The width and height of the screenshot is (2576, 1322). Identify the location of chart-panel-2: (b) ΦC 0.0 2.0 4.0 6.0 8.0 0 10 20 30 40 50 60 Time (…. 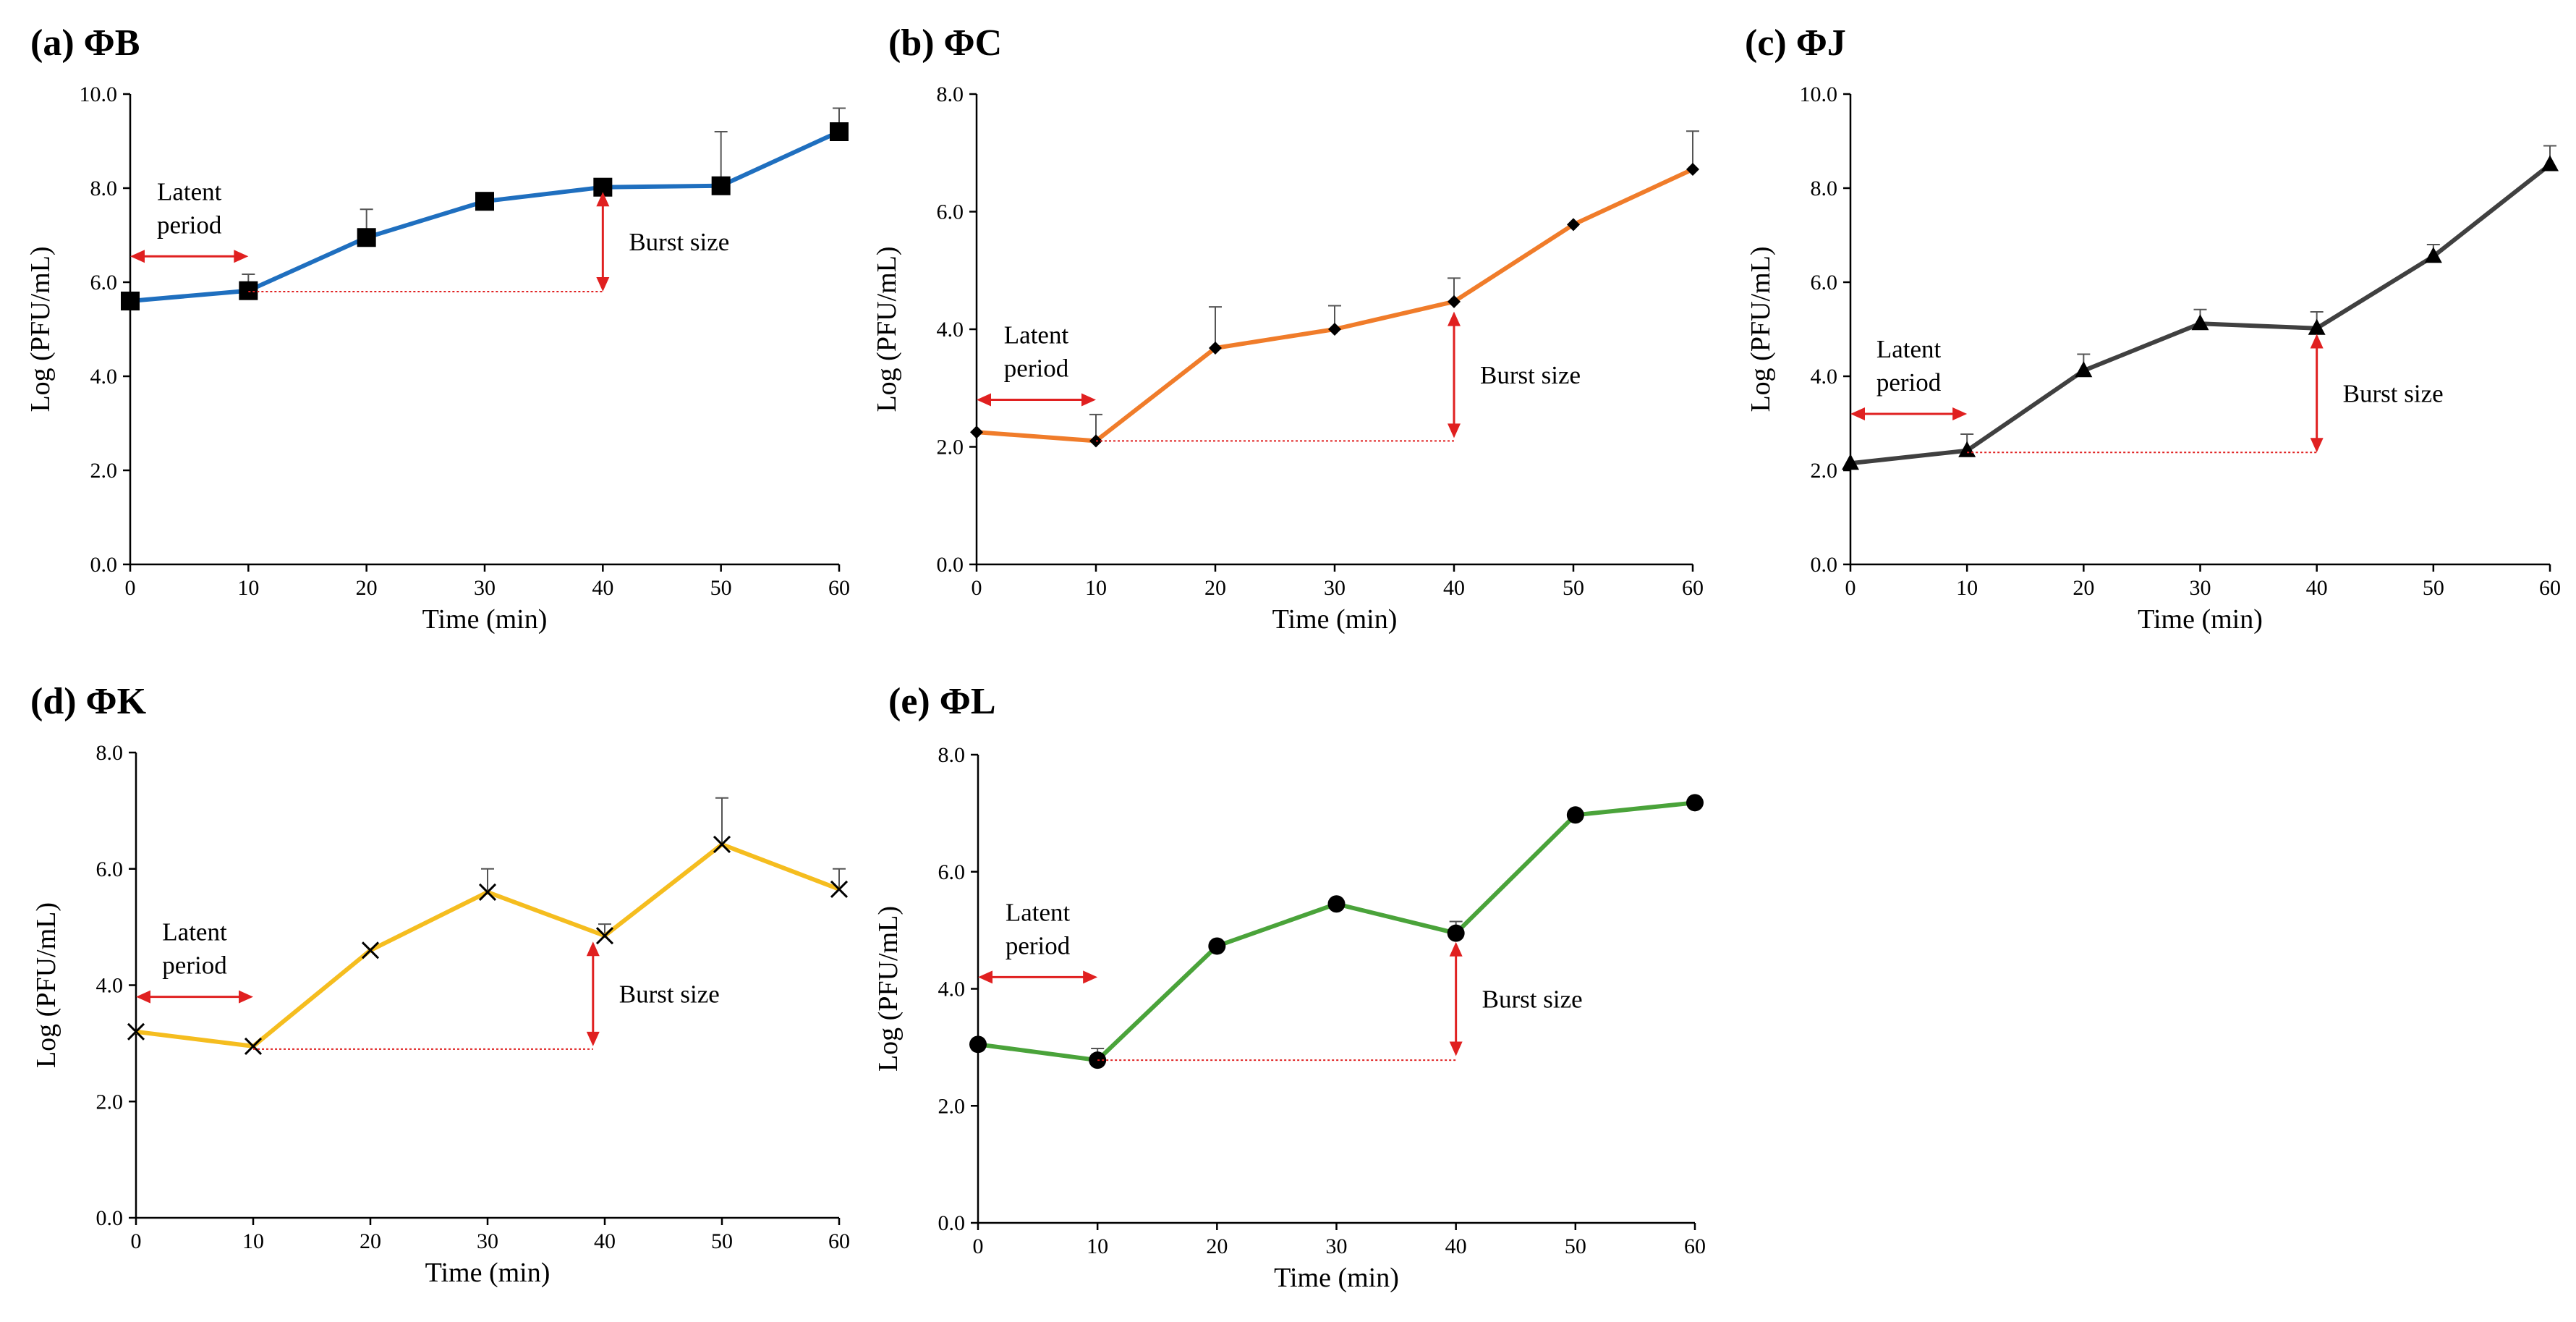
(1288, 328).